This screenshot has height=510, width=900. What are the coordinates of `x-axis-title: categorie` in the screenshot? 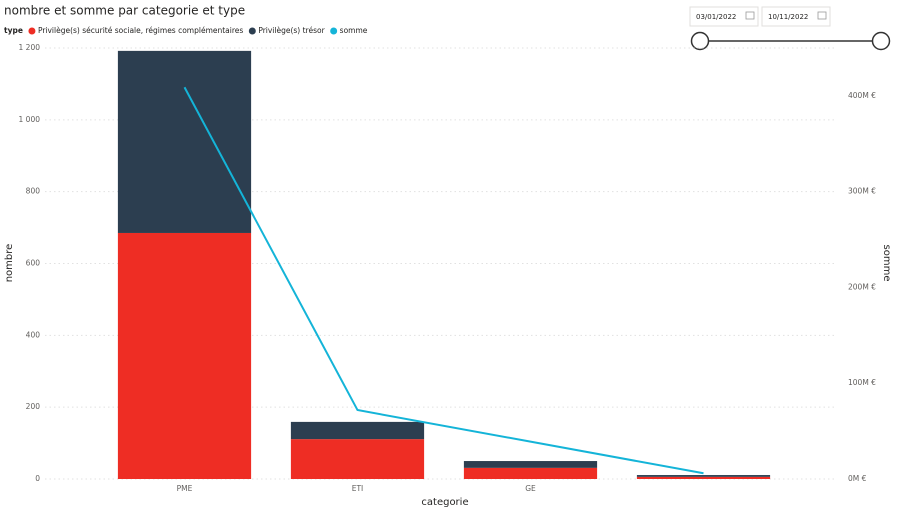 It's located at (444, 502).